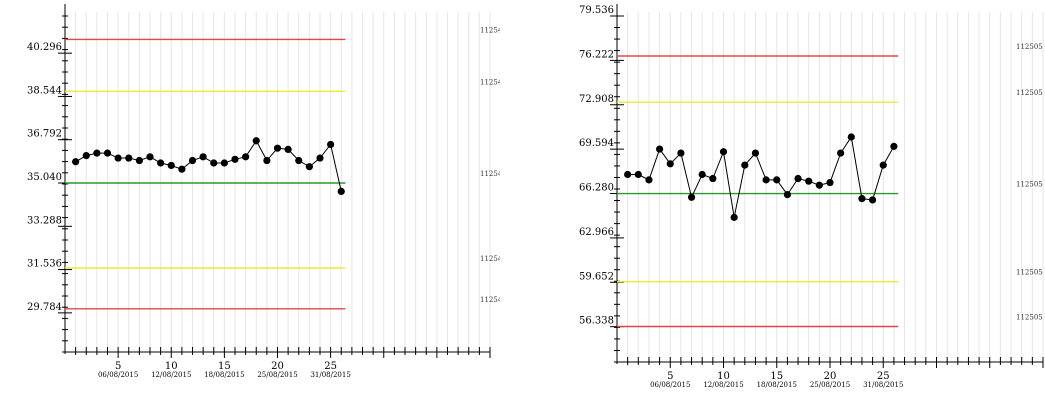 This screenshot has height=395, width=1045. I want to click on reference-line-label: 112543 +2S, so click(490, 82).